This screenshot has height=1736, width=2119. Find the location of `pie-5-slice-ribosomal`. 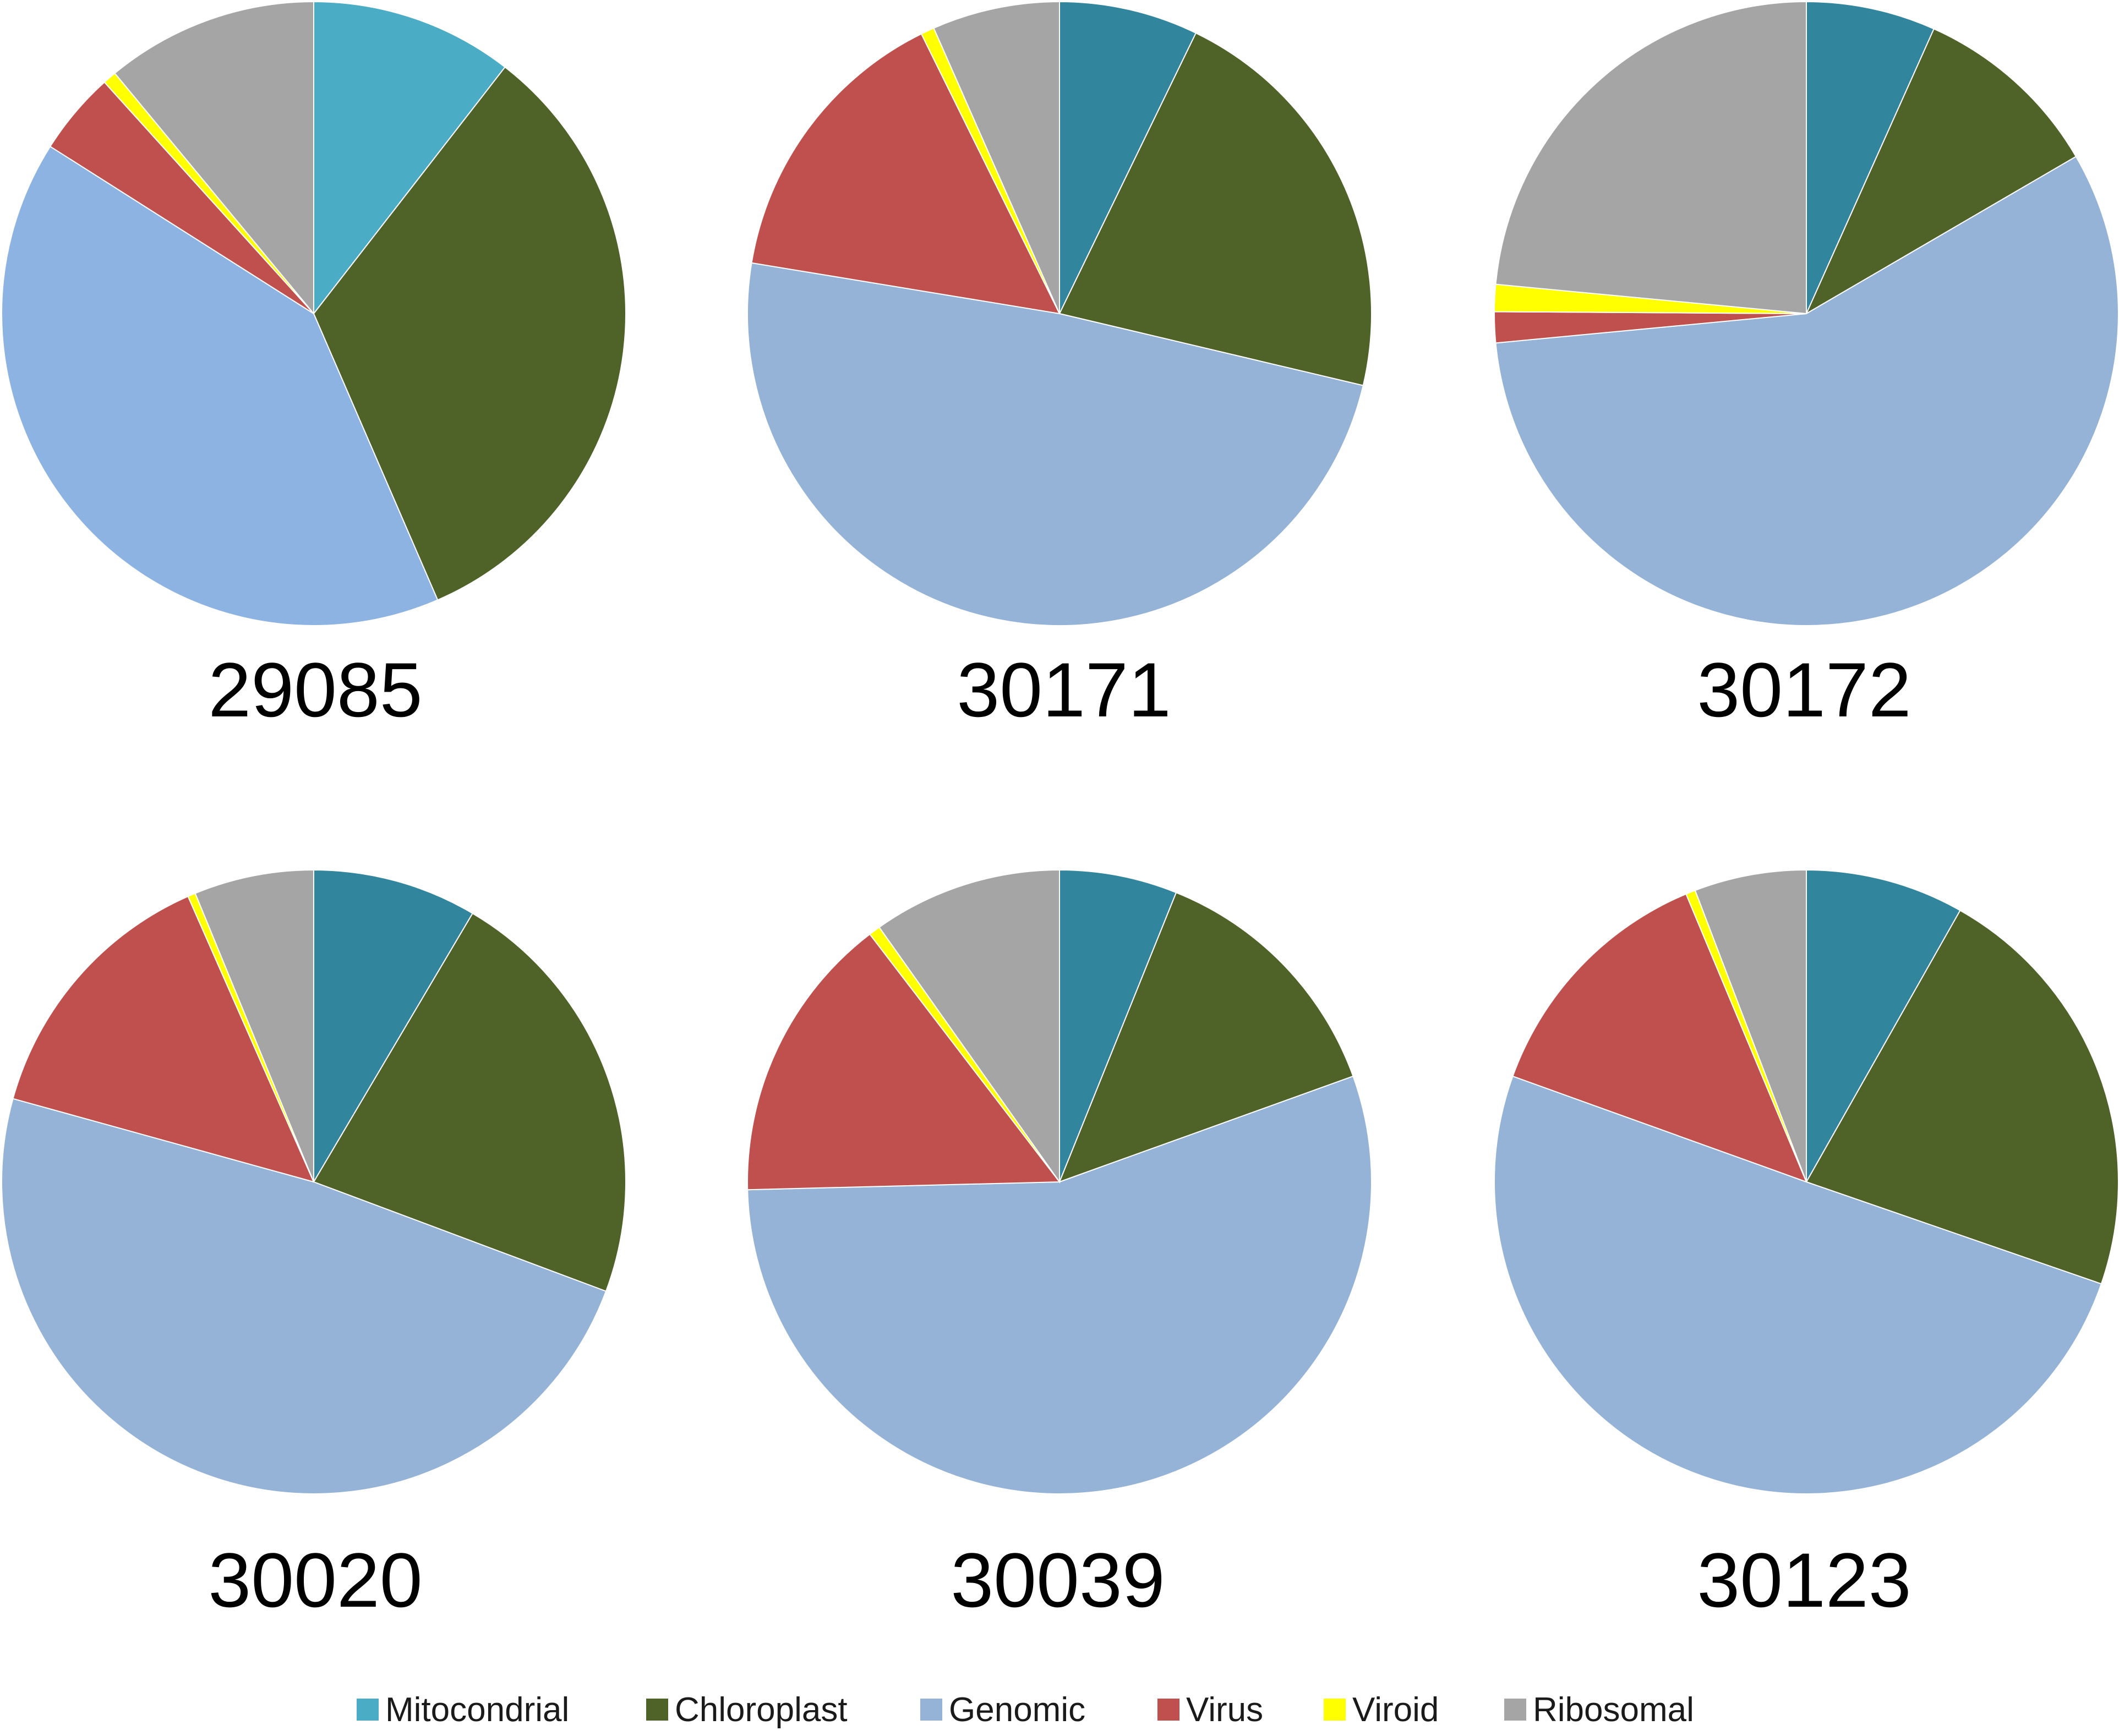

pie-5-slice-ribosomal is located at coordinates (969, 1026).